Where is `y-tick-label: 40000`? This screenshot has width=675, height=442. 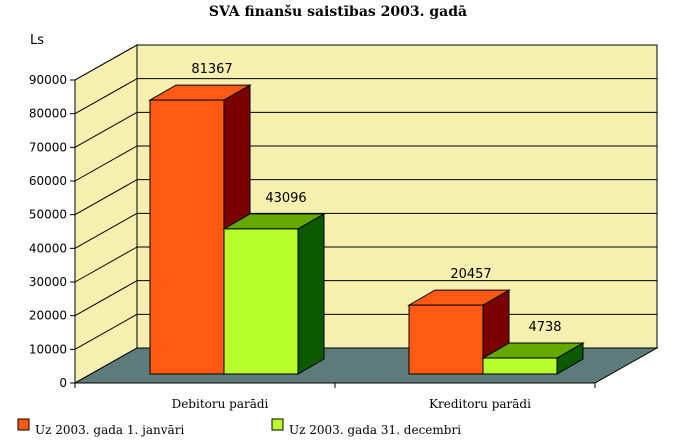
y-tick-label: 40000 is located at coordinates (48, 248).